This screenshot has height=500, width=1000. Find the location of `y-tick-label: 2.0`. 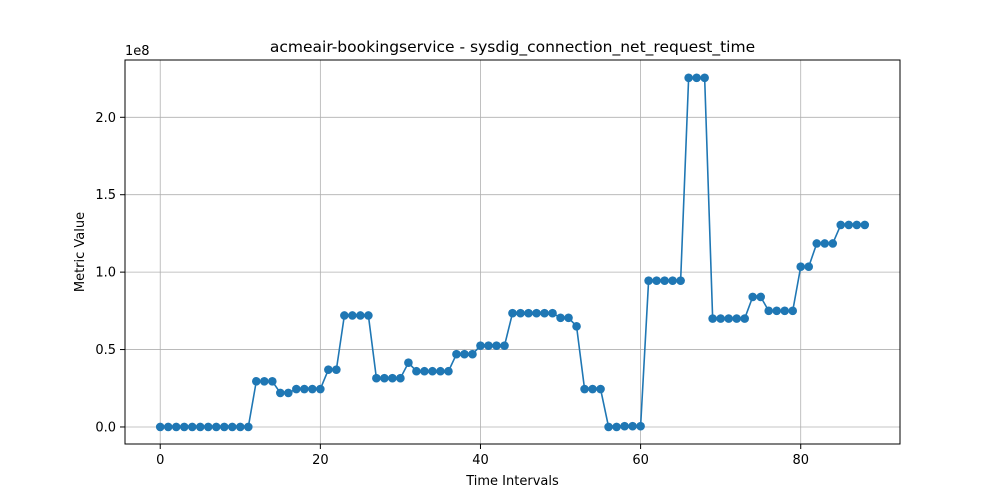

y-tick-label: 2.0 is located at coordinates (105, 118).